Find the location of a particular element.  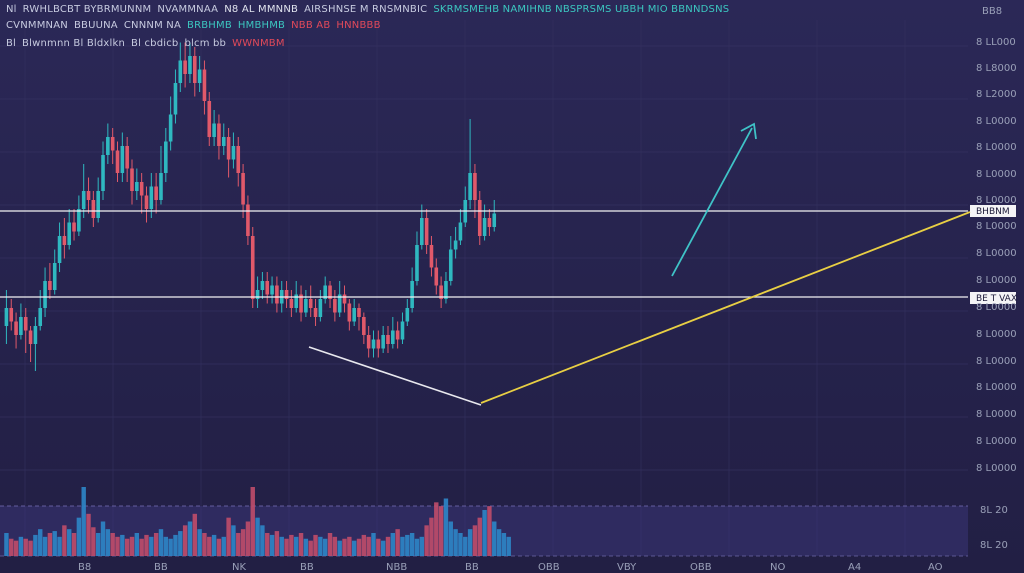

resistance-label: BHBNM is located at coordinates (993, 212).